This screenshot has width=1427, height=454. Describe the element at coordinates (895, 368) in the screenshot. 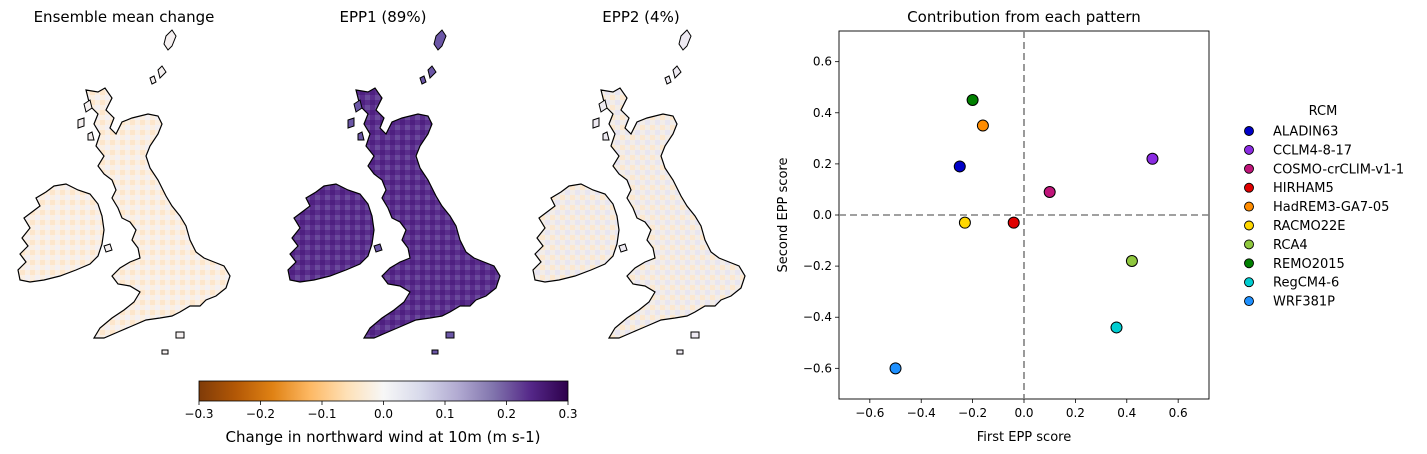

I see `point-wrf381p` at that location.